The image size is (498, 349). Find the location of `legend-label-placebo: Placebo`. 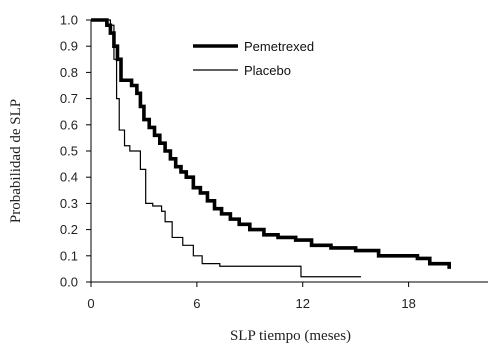

legend-label-placebo: Placebo is located at coordinates (267, 70).